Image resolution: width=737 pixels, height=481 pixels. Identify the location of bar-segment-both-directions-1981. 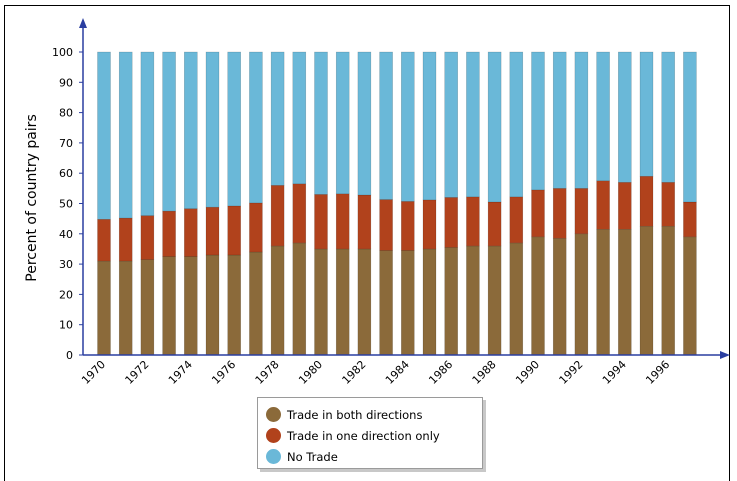
(342, 302).